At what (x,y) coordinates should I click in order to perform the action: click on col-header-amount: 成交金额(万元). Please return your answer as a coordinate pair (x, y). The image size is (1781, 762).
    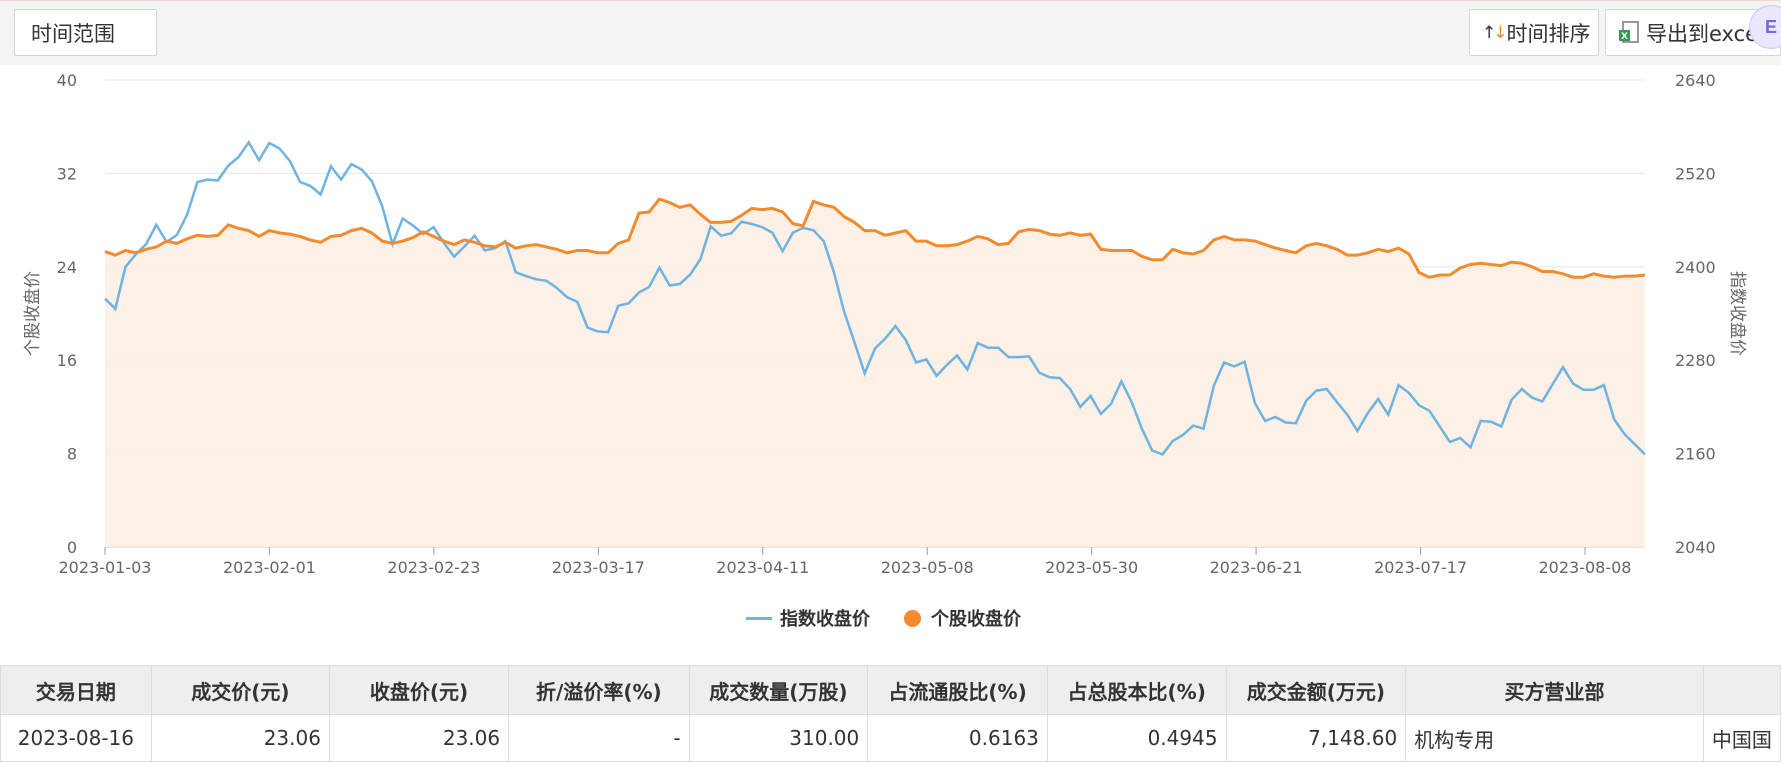
    Looking at the image, I should click on (1316, 690).